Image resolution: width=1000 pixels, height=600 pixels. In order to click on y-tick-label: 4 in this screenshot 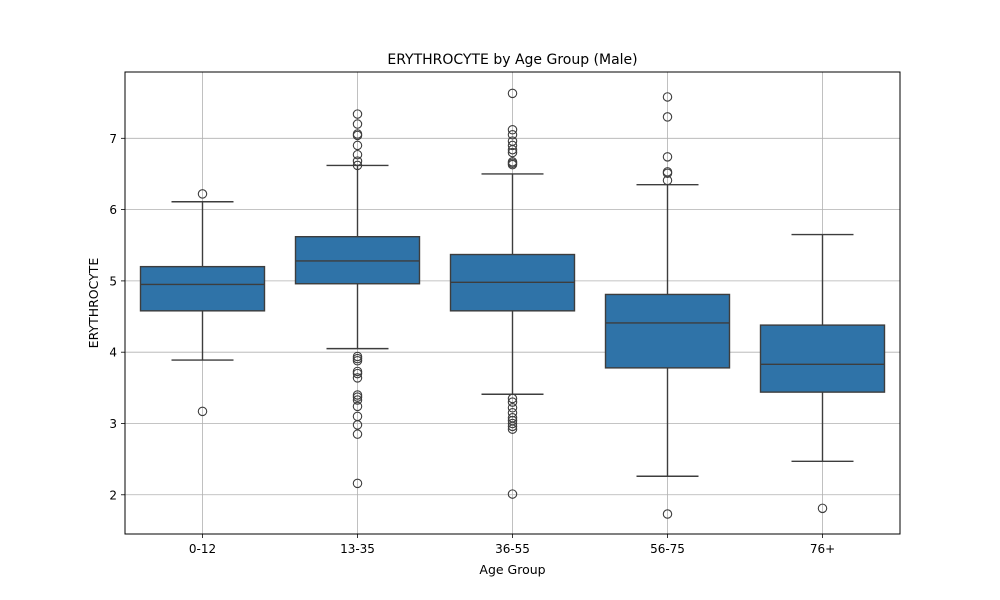, I will do `click(113, 353)`.